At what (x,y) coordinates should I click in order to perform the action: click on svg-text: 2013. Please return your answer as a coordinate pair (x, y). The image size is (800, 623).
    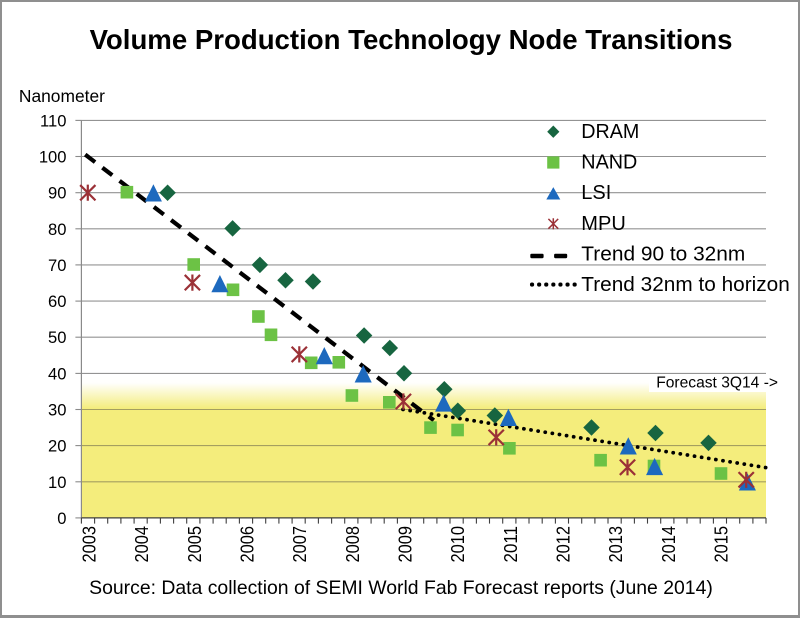
    Looking at the image, I should click on (615, 544).